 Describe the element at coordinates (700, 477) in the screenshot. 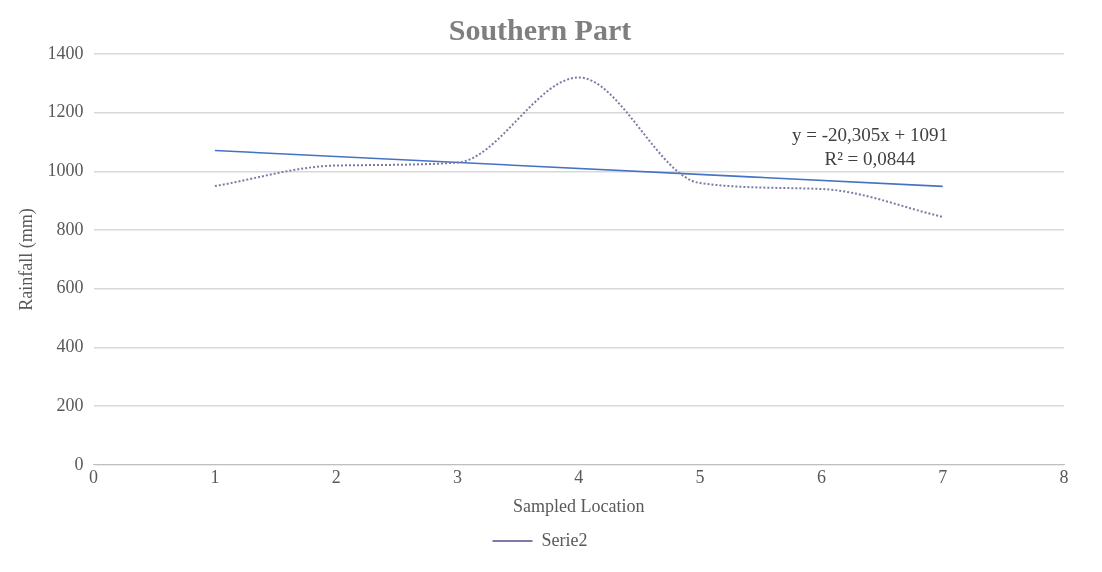

I see `x-tick-label: 5` at that location.